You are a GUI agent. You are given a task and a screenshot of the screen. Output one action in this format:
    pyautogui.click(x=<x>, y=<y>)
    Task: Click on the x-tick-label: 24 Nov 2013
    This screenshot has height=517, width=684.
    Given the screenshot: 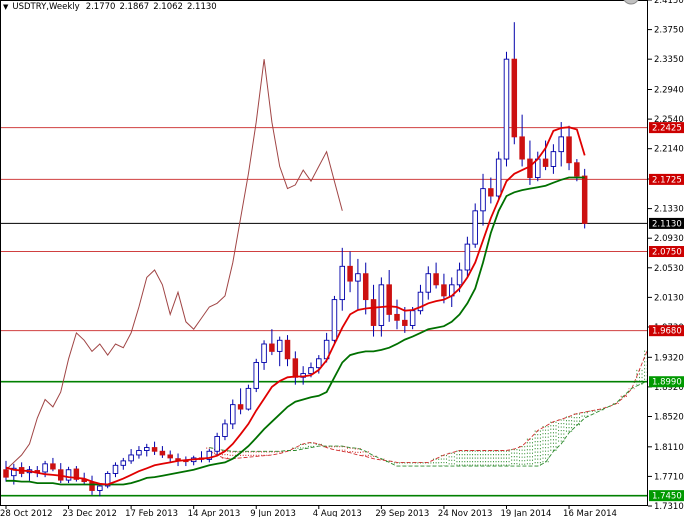 What is the action you would take?
    pyautogui.click(x=465, y=513)
    